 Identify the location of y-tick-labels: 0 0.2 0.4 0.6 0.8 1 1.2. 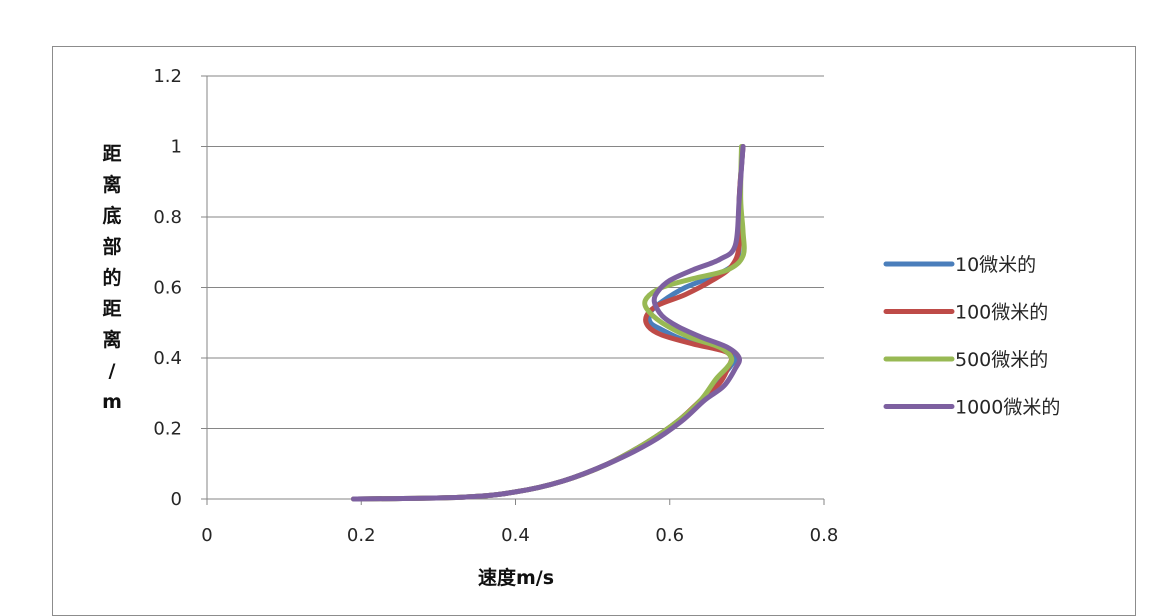
(167, 288).